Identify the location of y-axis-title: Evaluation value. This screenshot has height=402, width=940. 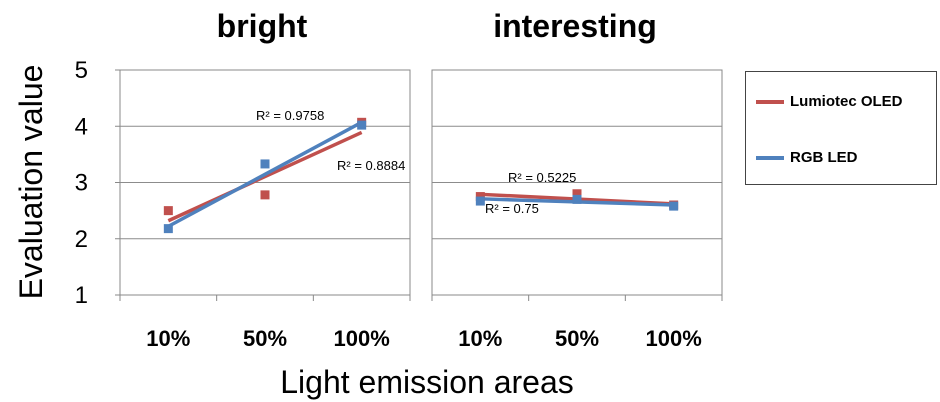
(31, 182).